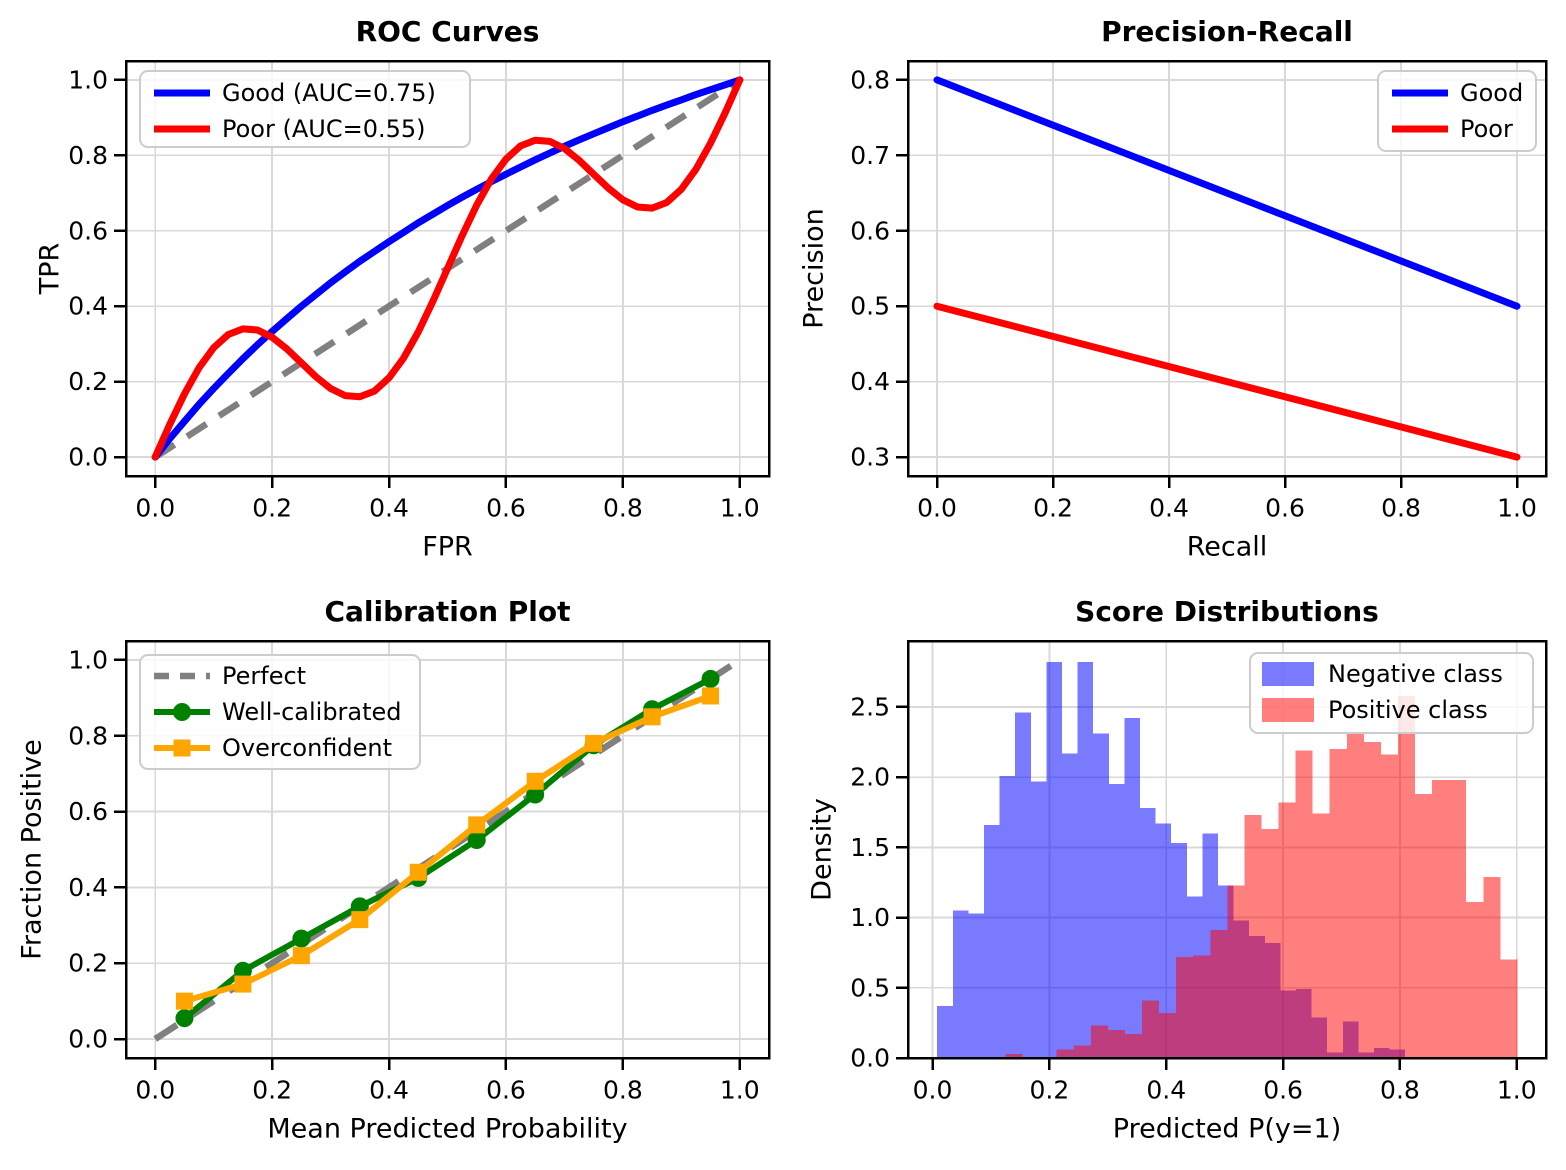 This screenshot has width=1566, height=1170. What do you see at coordinates (1050, 1090) in the screenshot?
I see `score-dist-xtick-label: 0.2` at bounding box center [1050, 1090].